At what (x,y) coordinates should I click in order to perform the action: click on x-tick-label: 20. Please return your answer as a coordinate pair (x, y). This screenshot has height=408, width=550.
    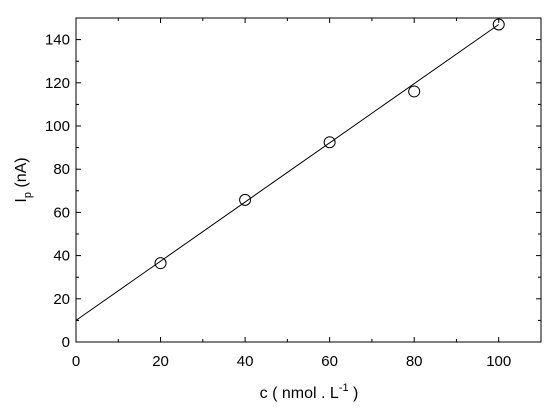
    Looking at the image, I should click on (160, 361).